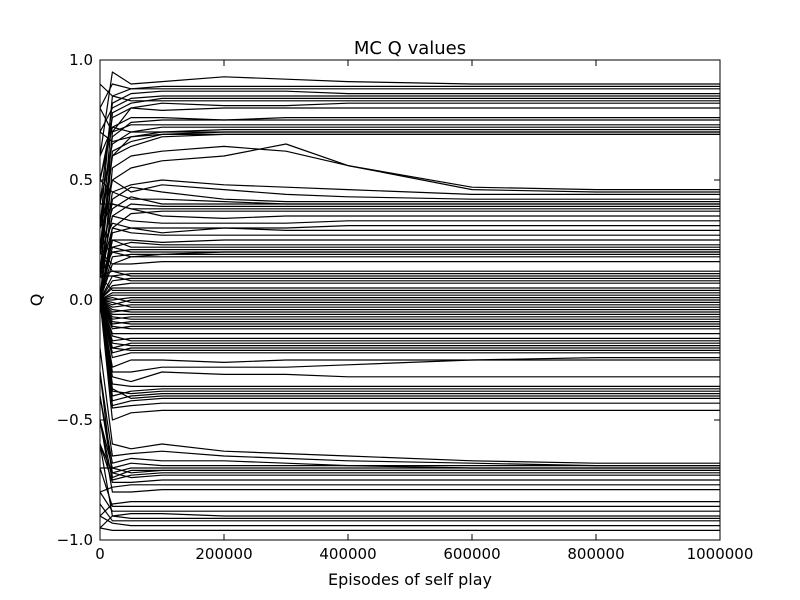  Describe the element at coordinates (81, 60) in the screenshot. I see `y-tick-label-4: 1.0` at that location.